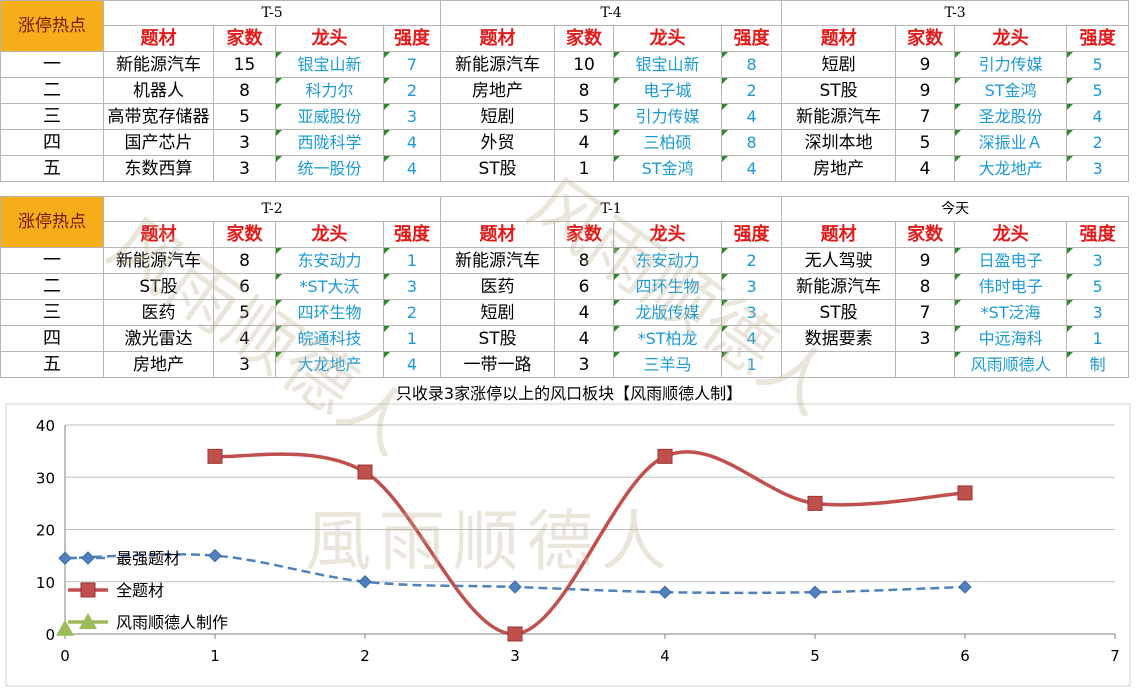  Describe the element at coordinates (140, 590) in the screenshot. I see `legend-label-1: 全题材` at that location.